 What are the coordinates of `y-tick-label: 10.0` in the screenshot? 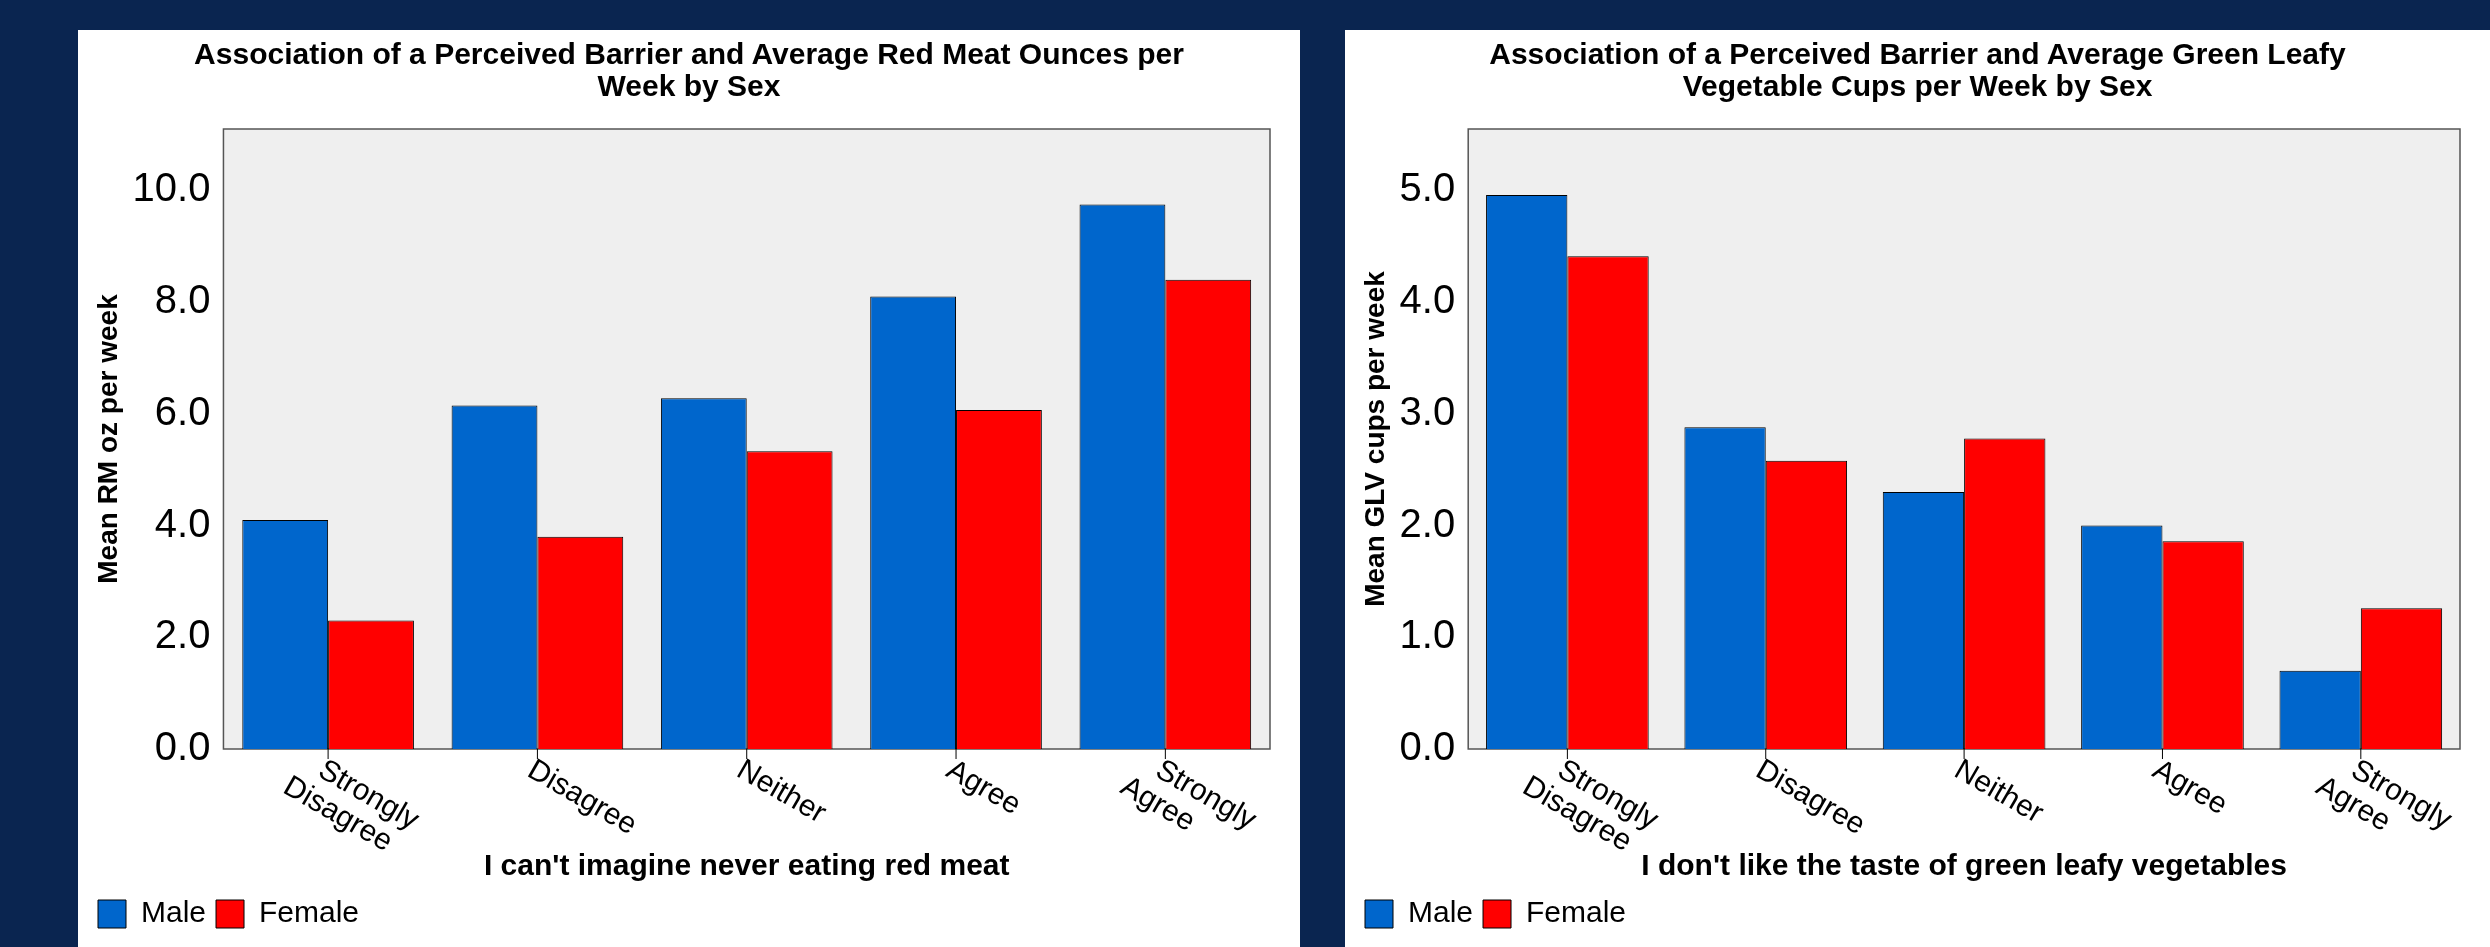 It's located at (171, 187).